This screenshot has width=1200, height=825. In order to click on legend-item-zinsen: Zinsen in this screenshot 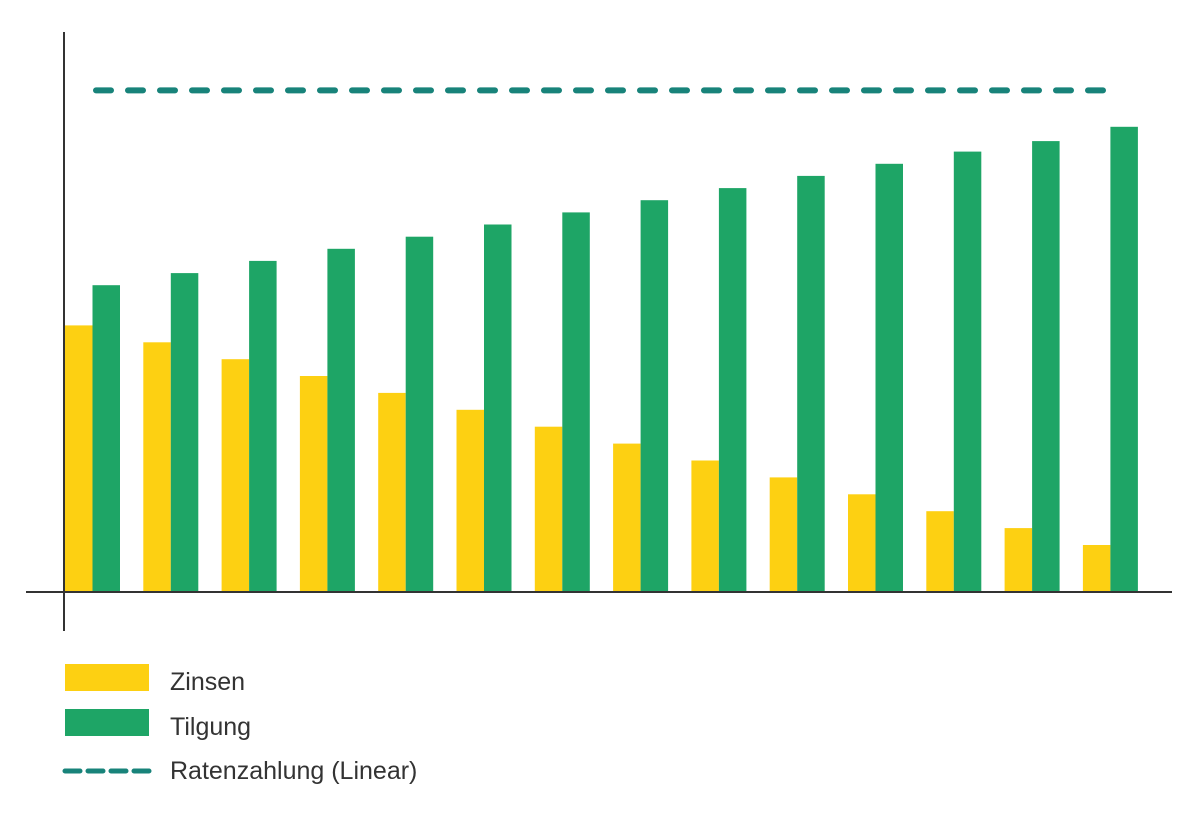, I will do `click(155, 680)`.